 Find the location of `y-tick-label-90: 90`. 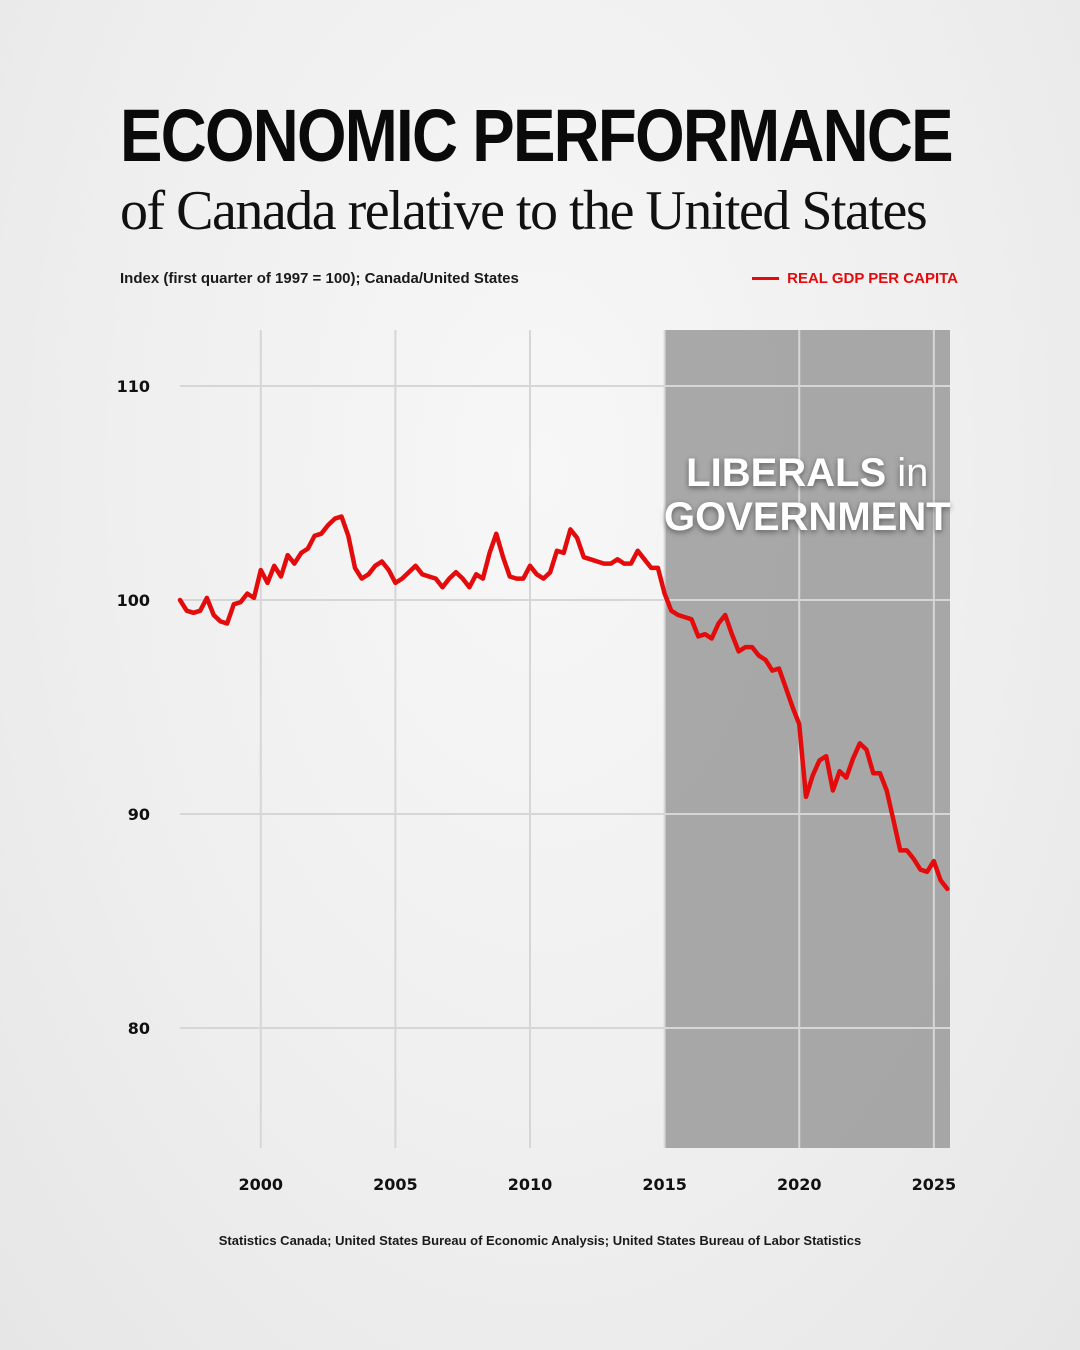

y-tick-label-90: 90 is located at coordinates (139, 814).